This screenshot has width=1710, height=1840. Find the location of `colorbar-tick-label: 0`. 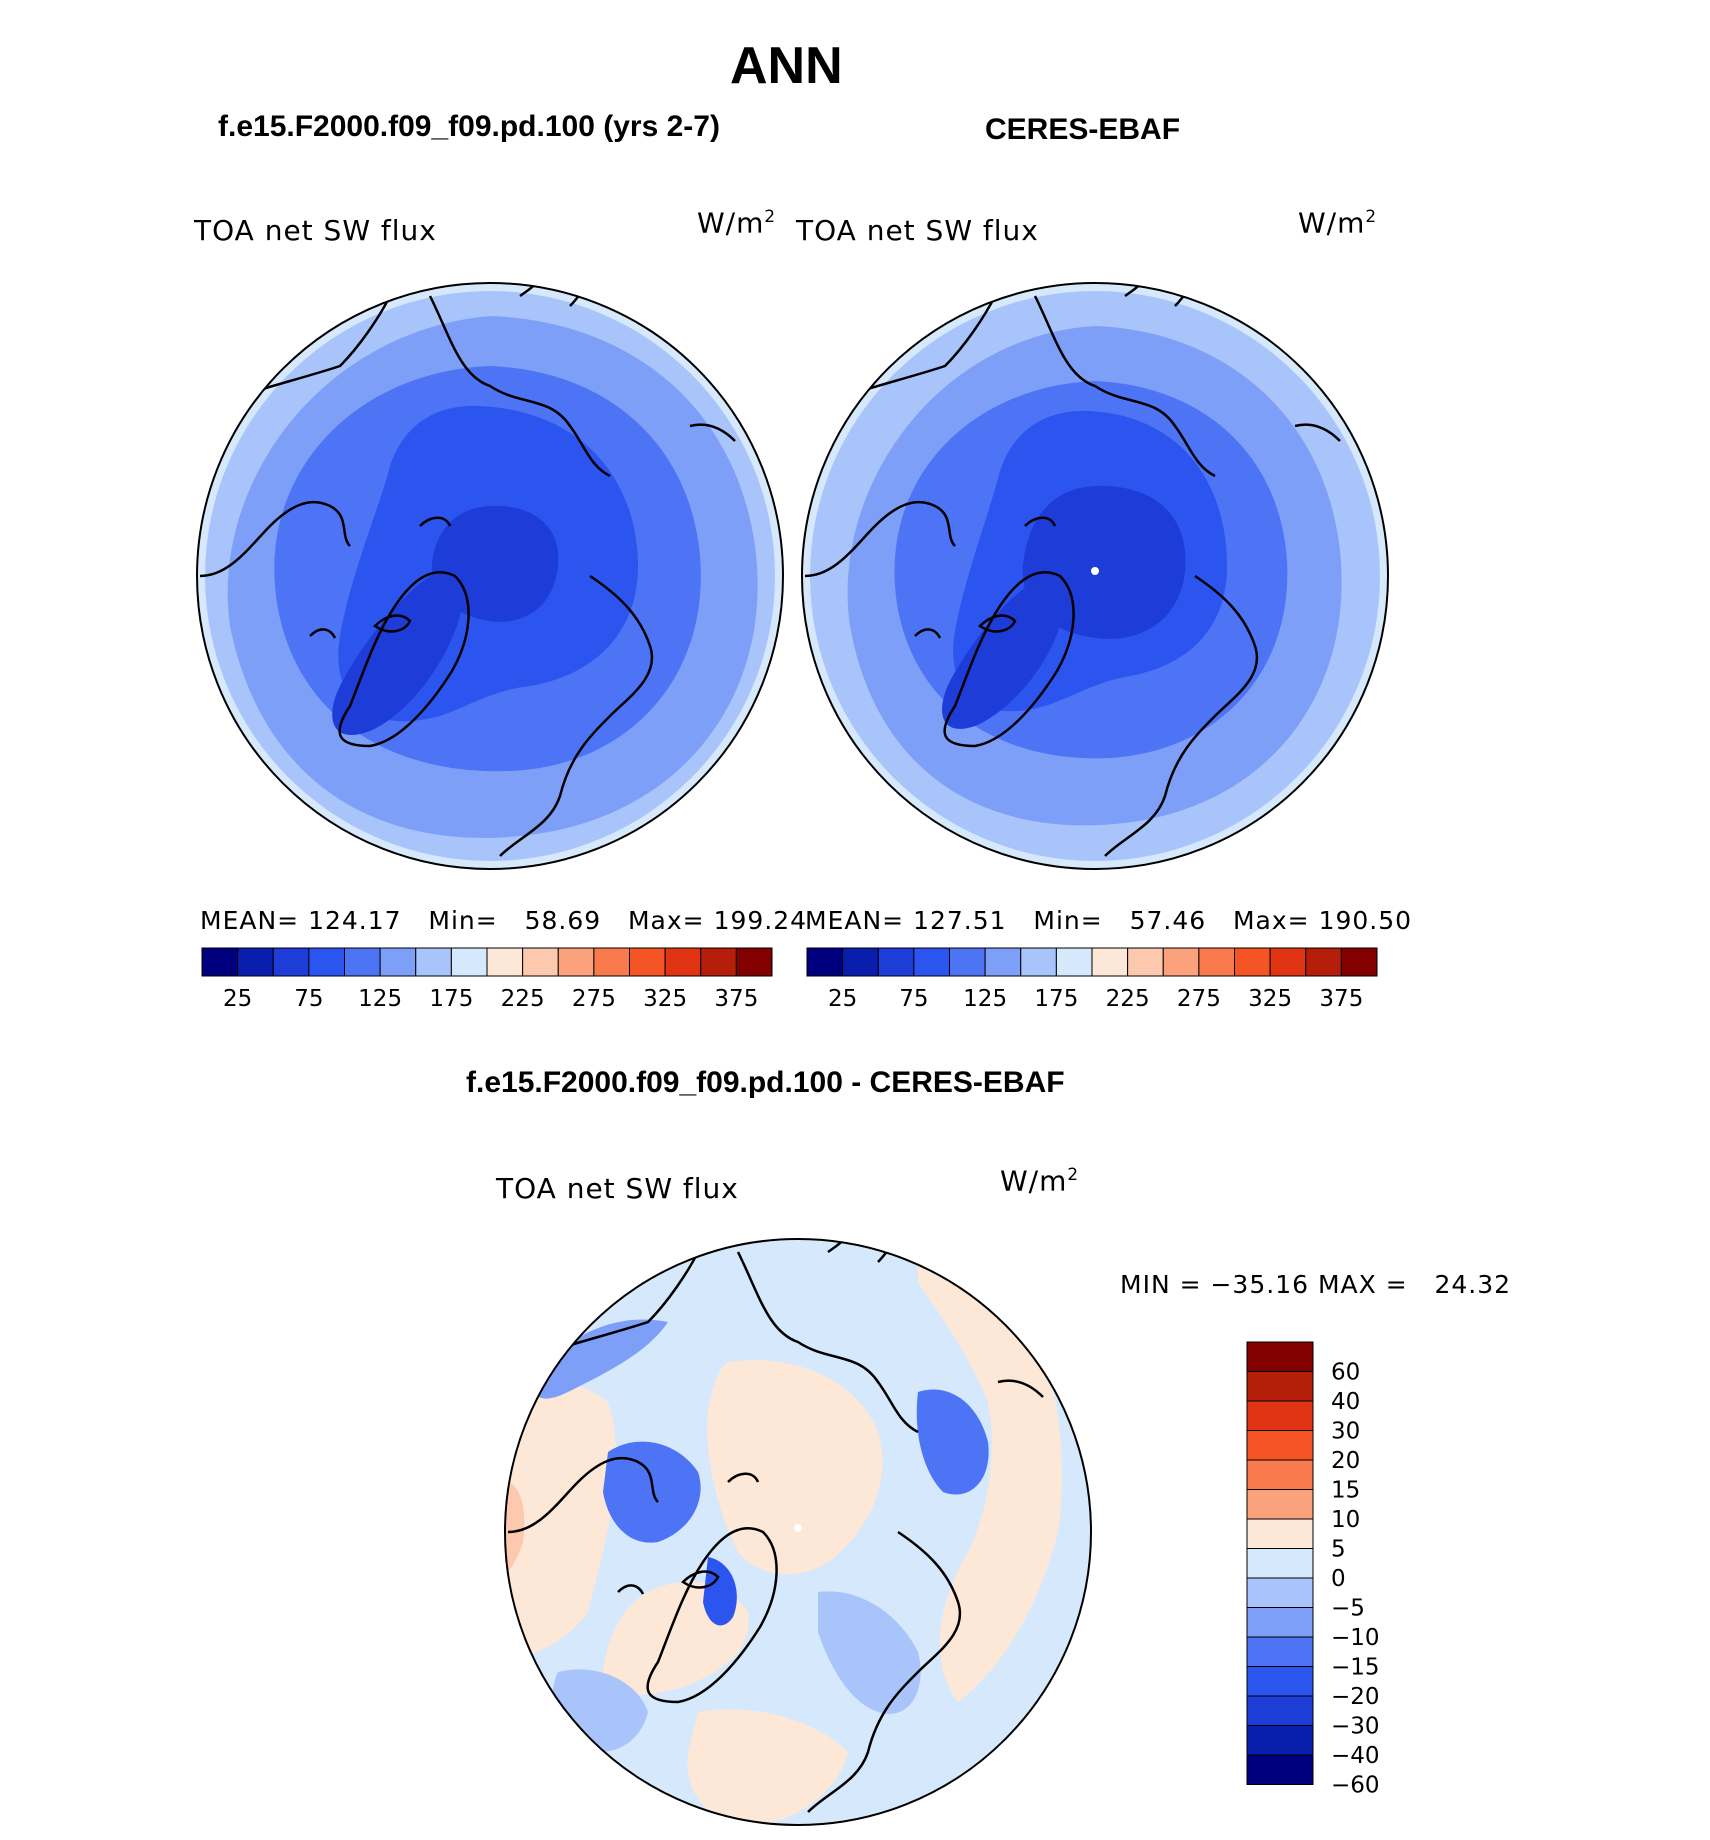

colorbar-tick-label: 0 is located at coordinates (1338, 1579).